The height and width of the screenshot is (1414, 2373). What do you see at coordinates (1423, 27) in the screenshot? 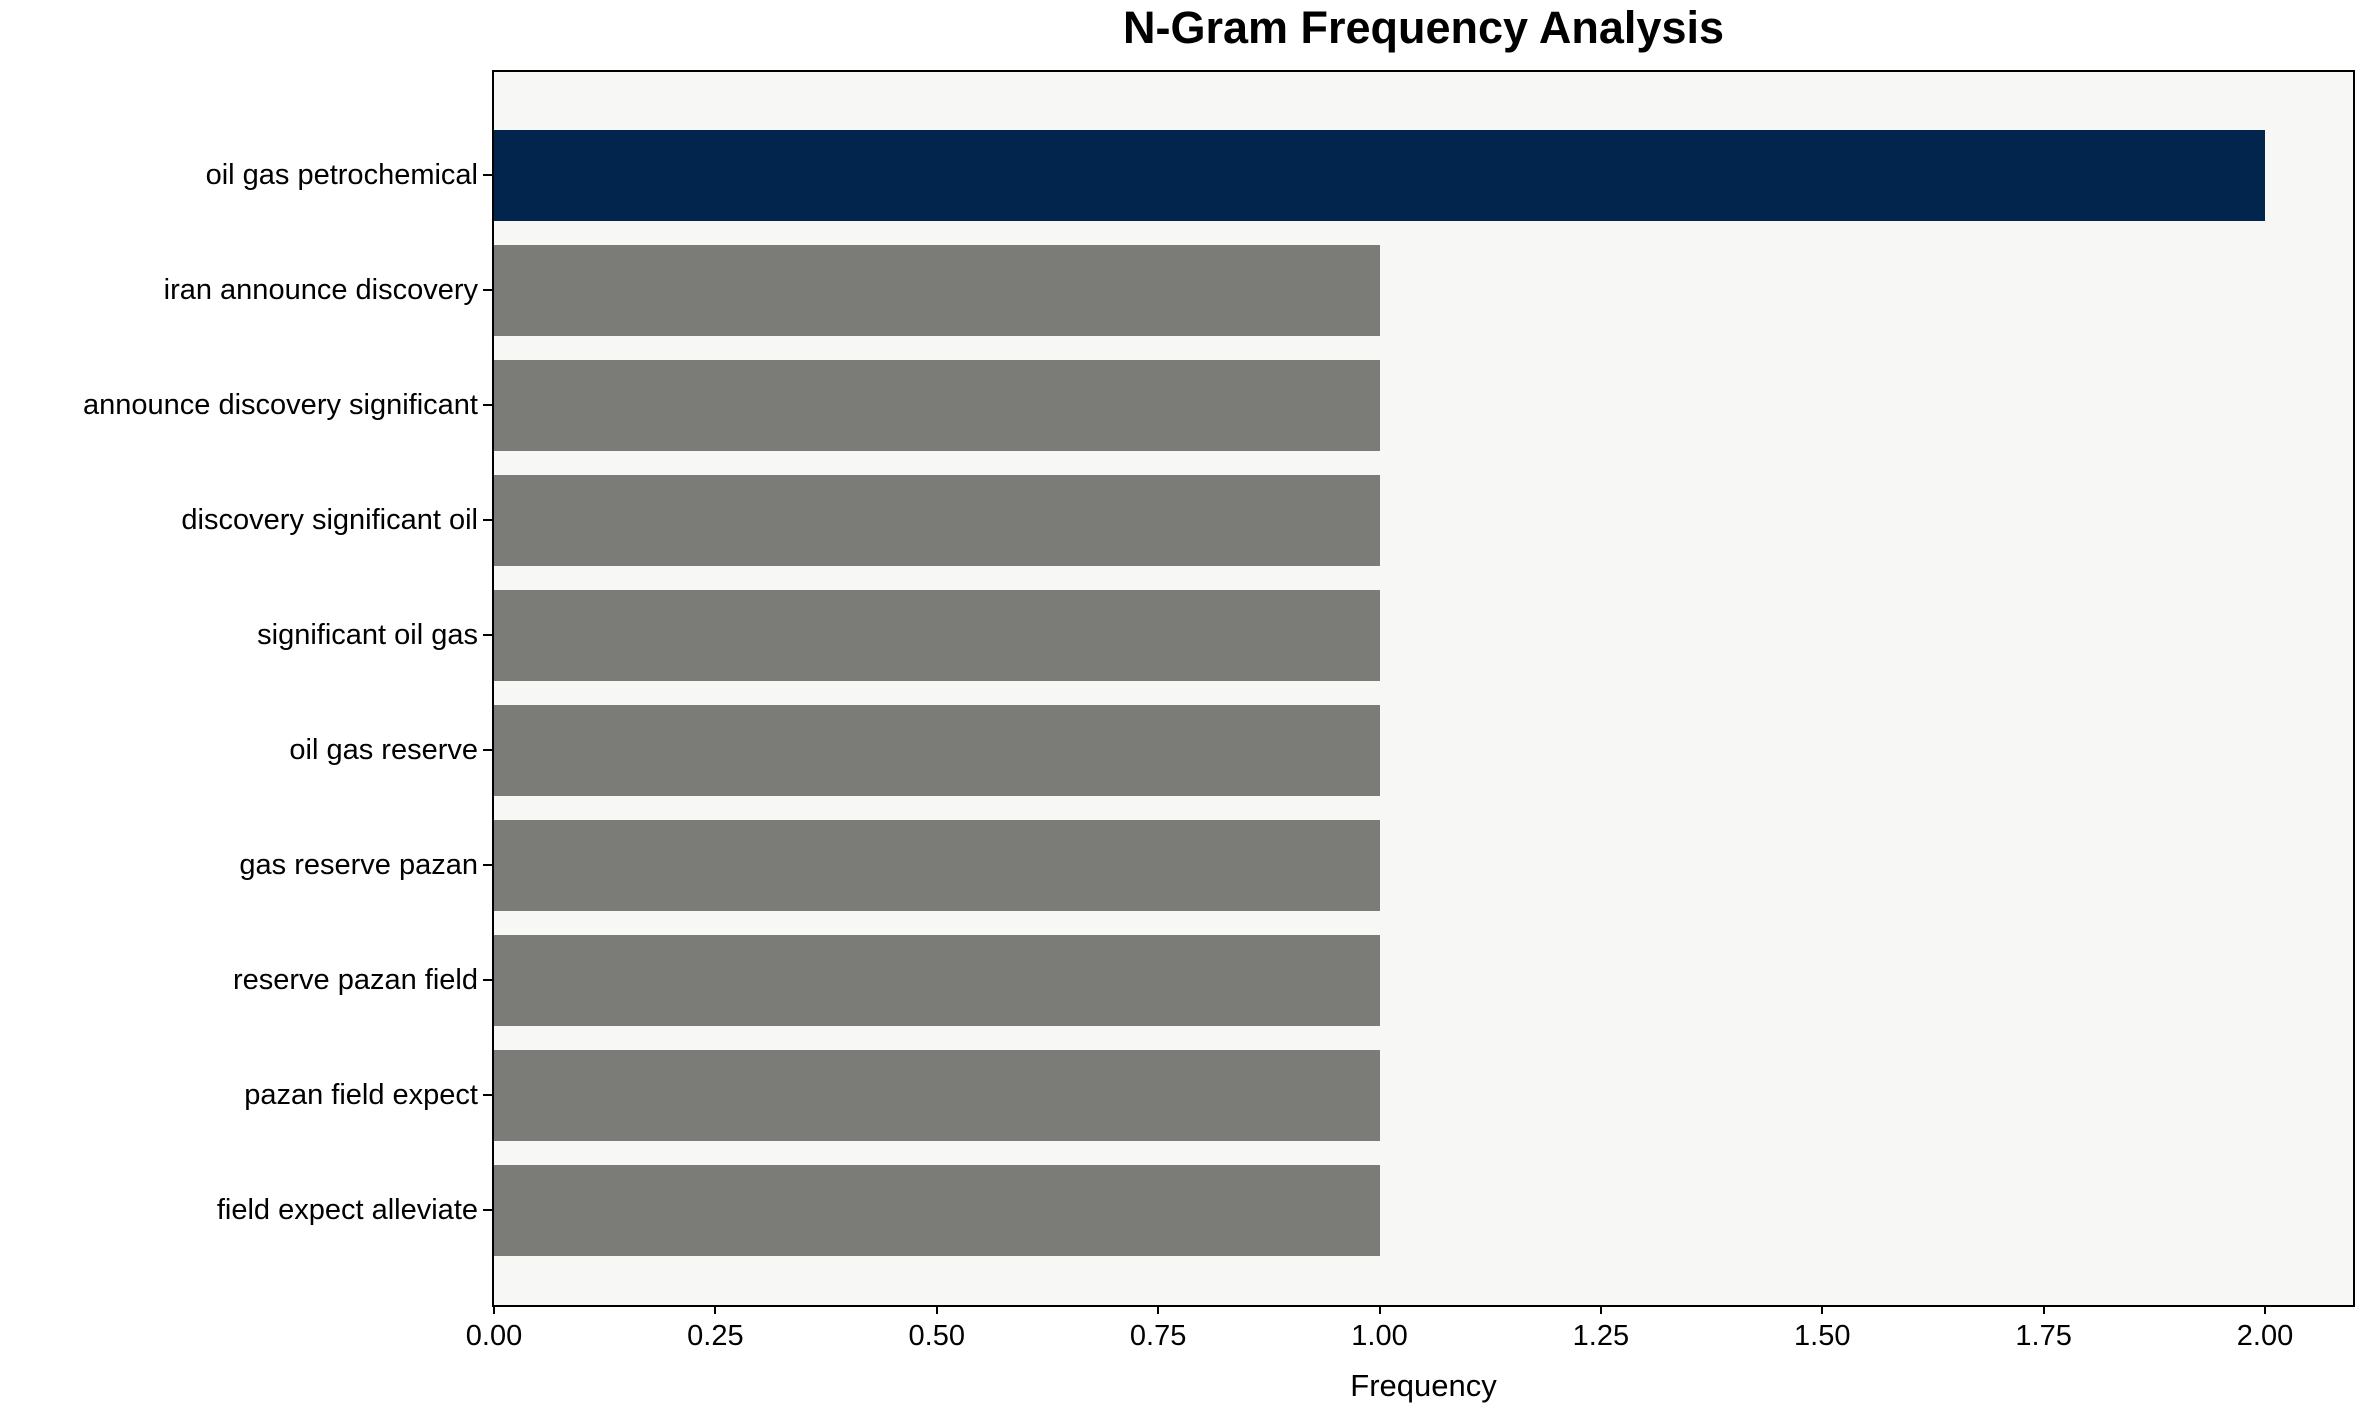
I see `chart-title: N-Gram Frequency Analysis` at bounding box center [1423, 27].